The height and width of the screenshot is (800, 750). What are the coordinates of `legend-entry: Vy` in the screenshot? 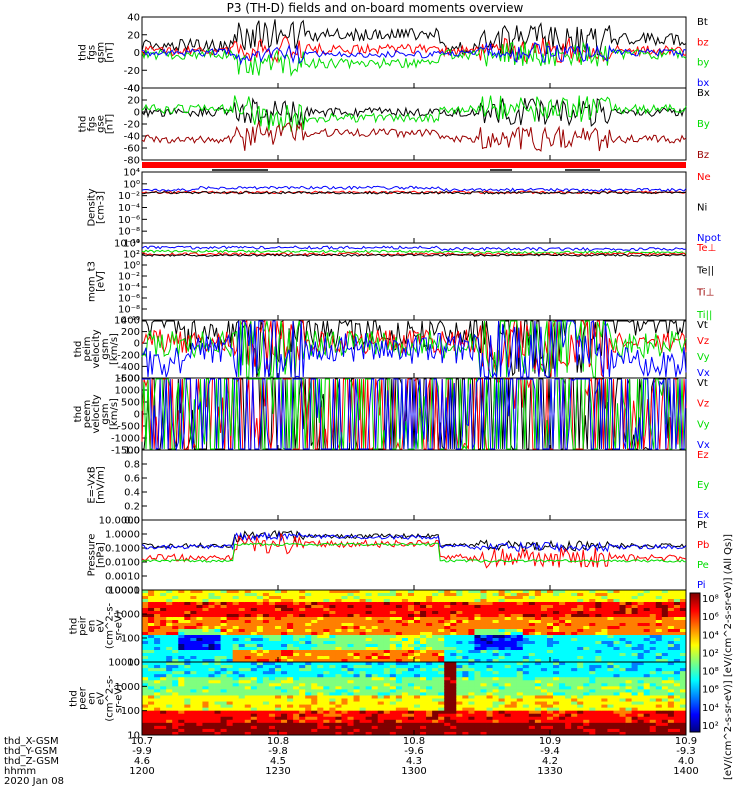 It's located at (703, 357).